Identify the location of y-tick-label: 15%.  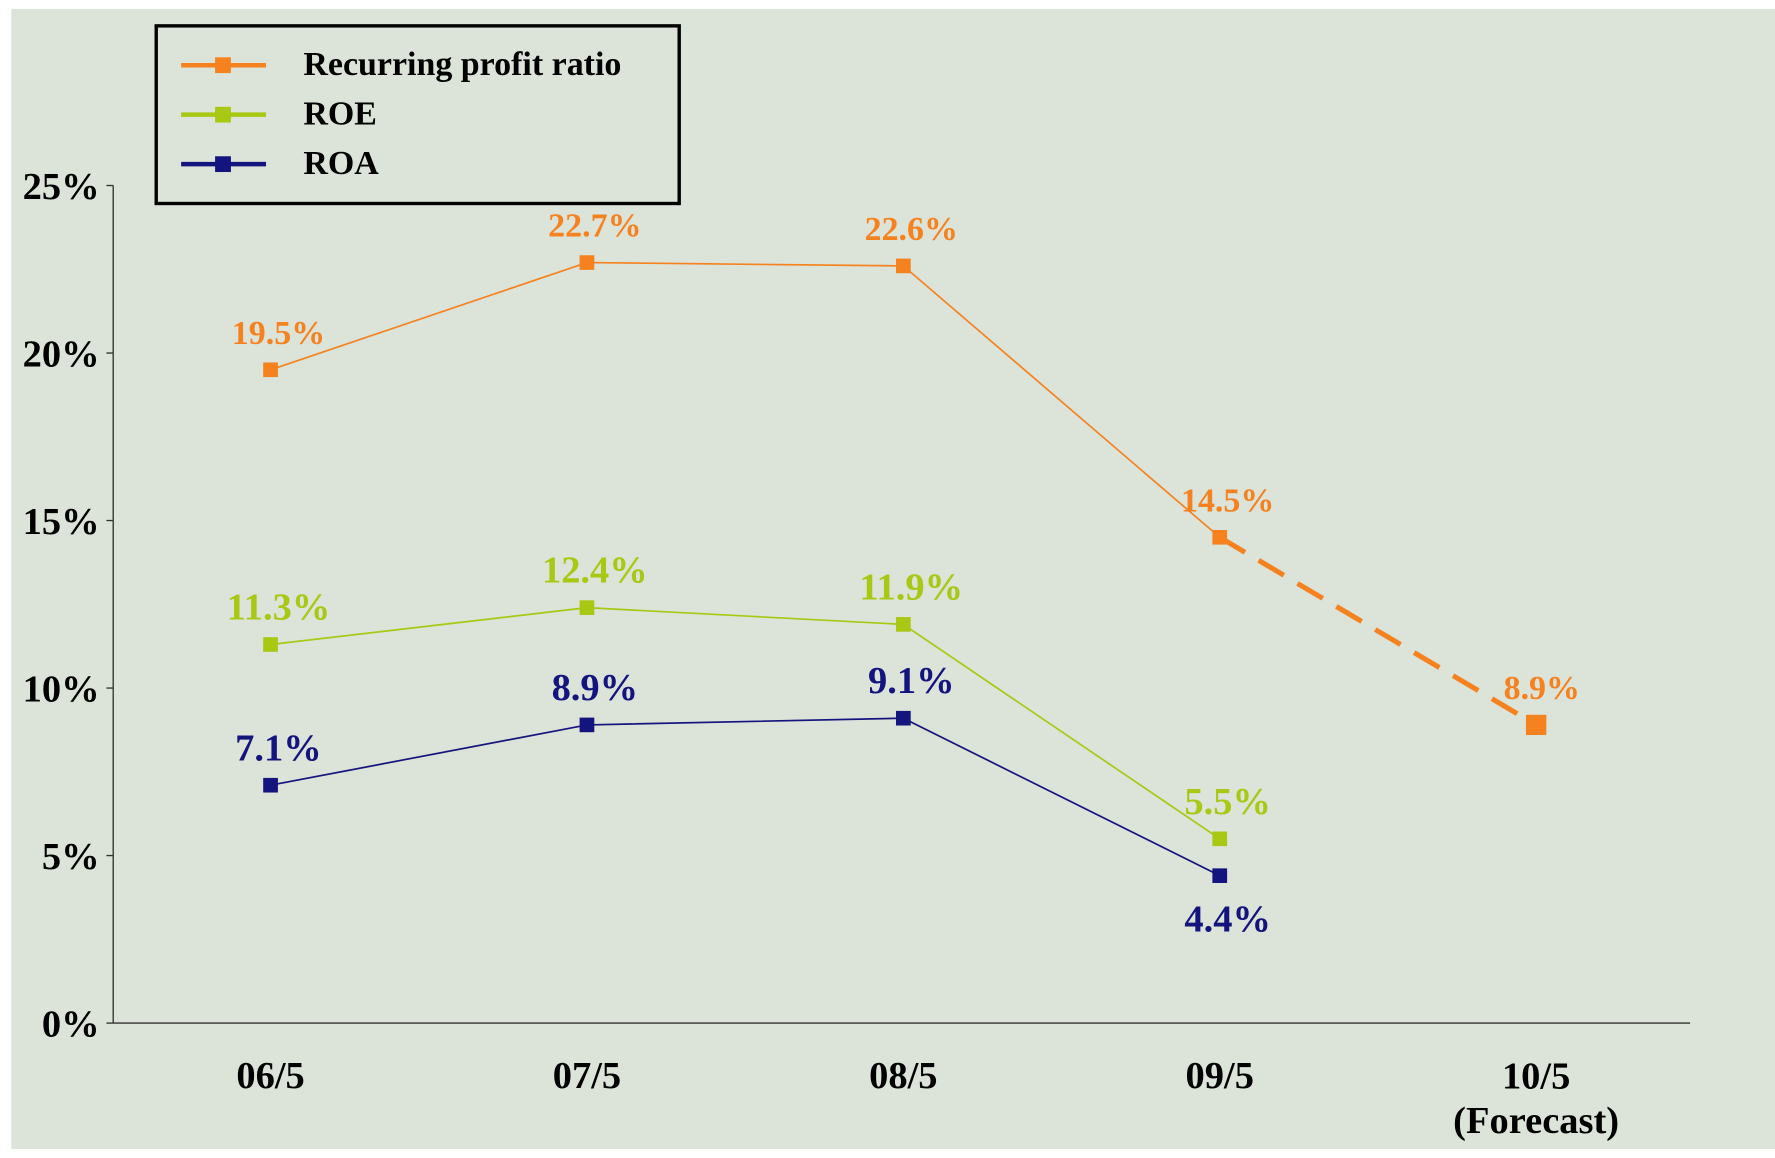
(61, 522).